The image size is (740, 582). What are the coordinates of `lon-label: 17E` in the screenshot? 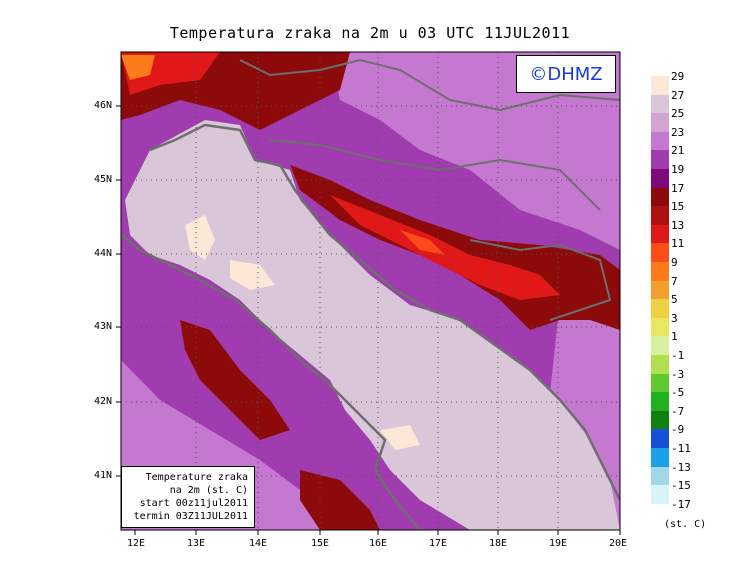 It's located at (438, 543).